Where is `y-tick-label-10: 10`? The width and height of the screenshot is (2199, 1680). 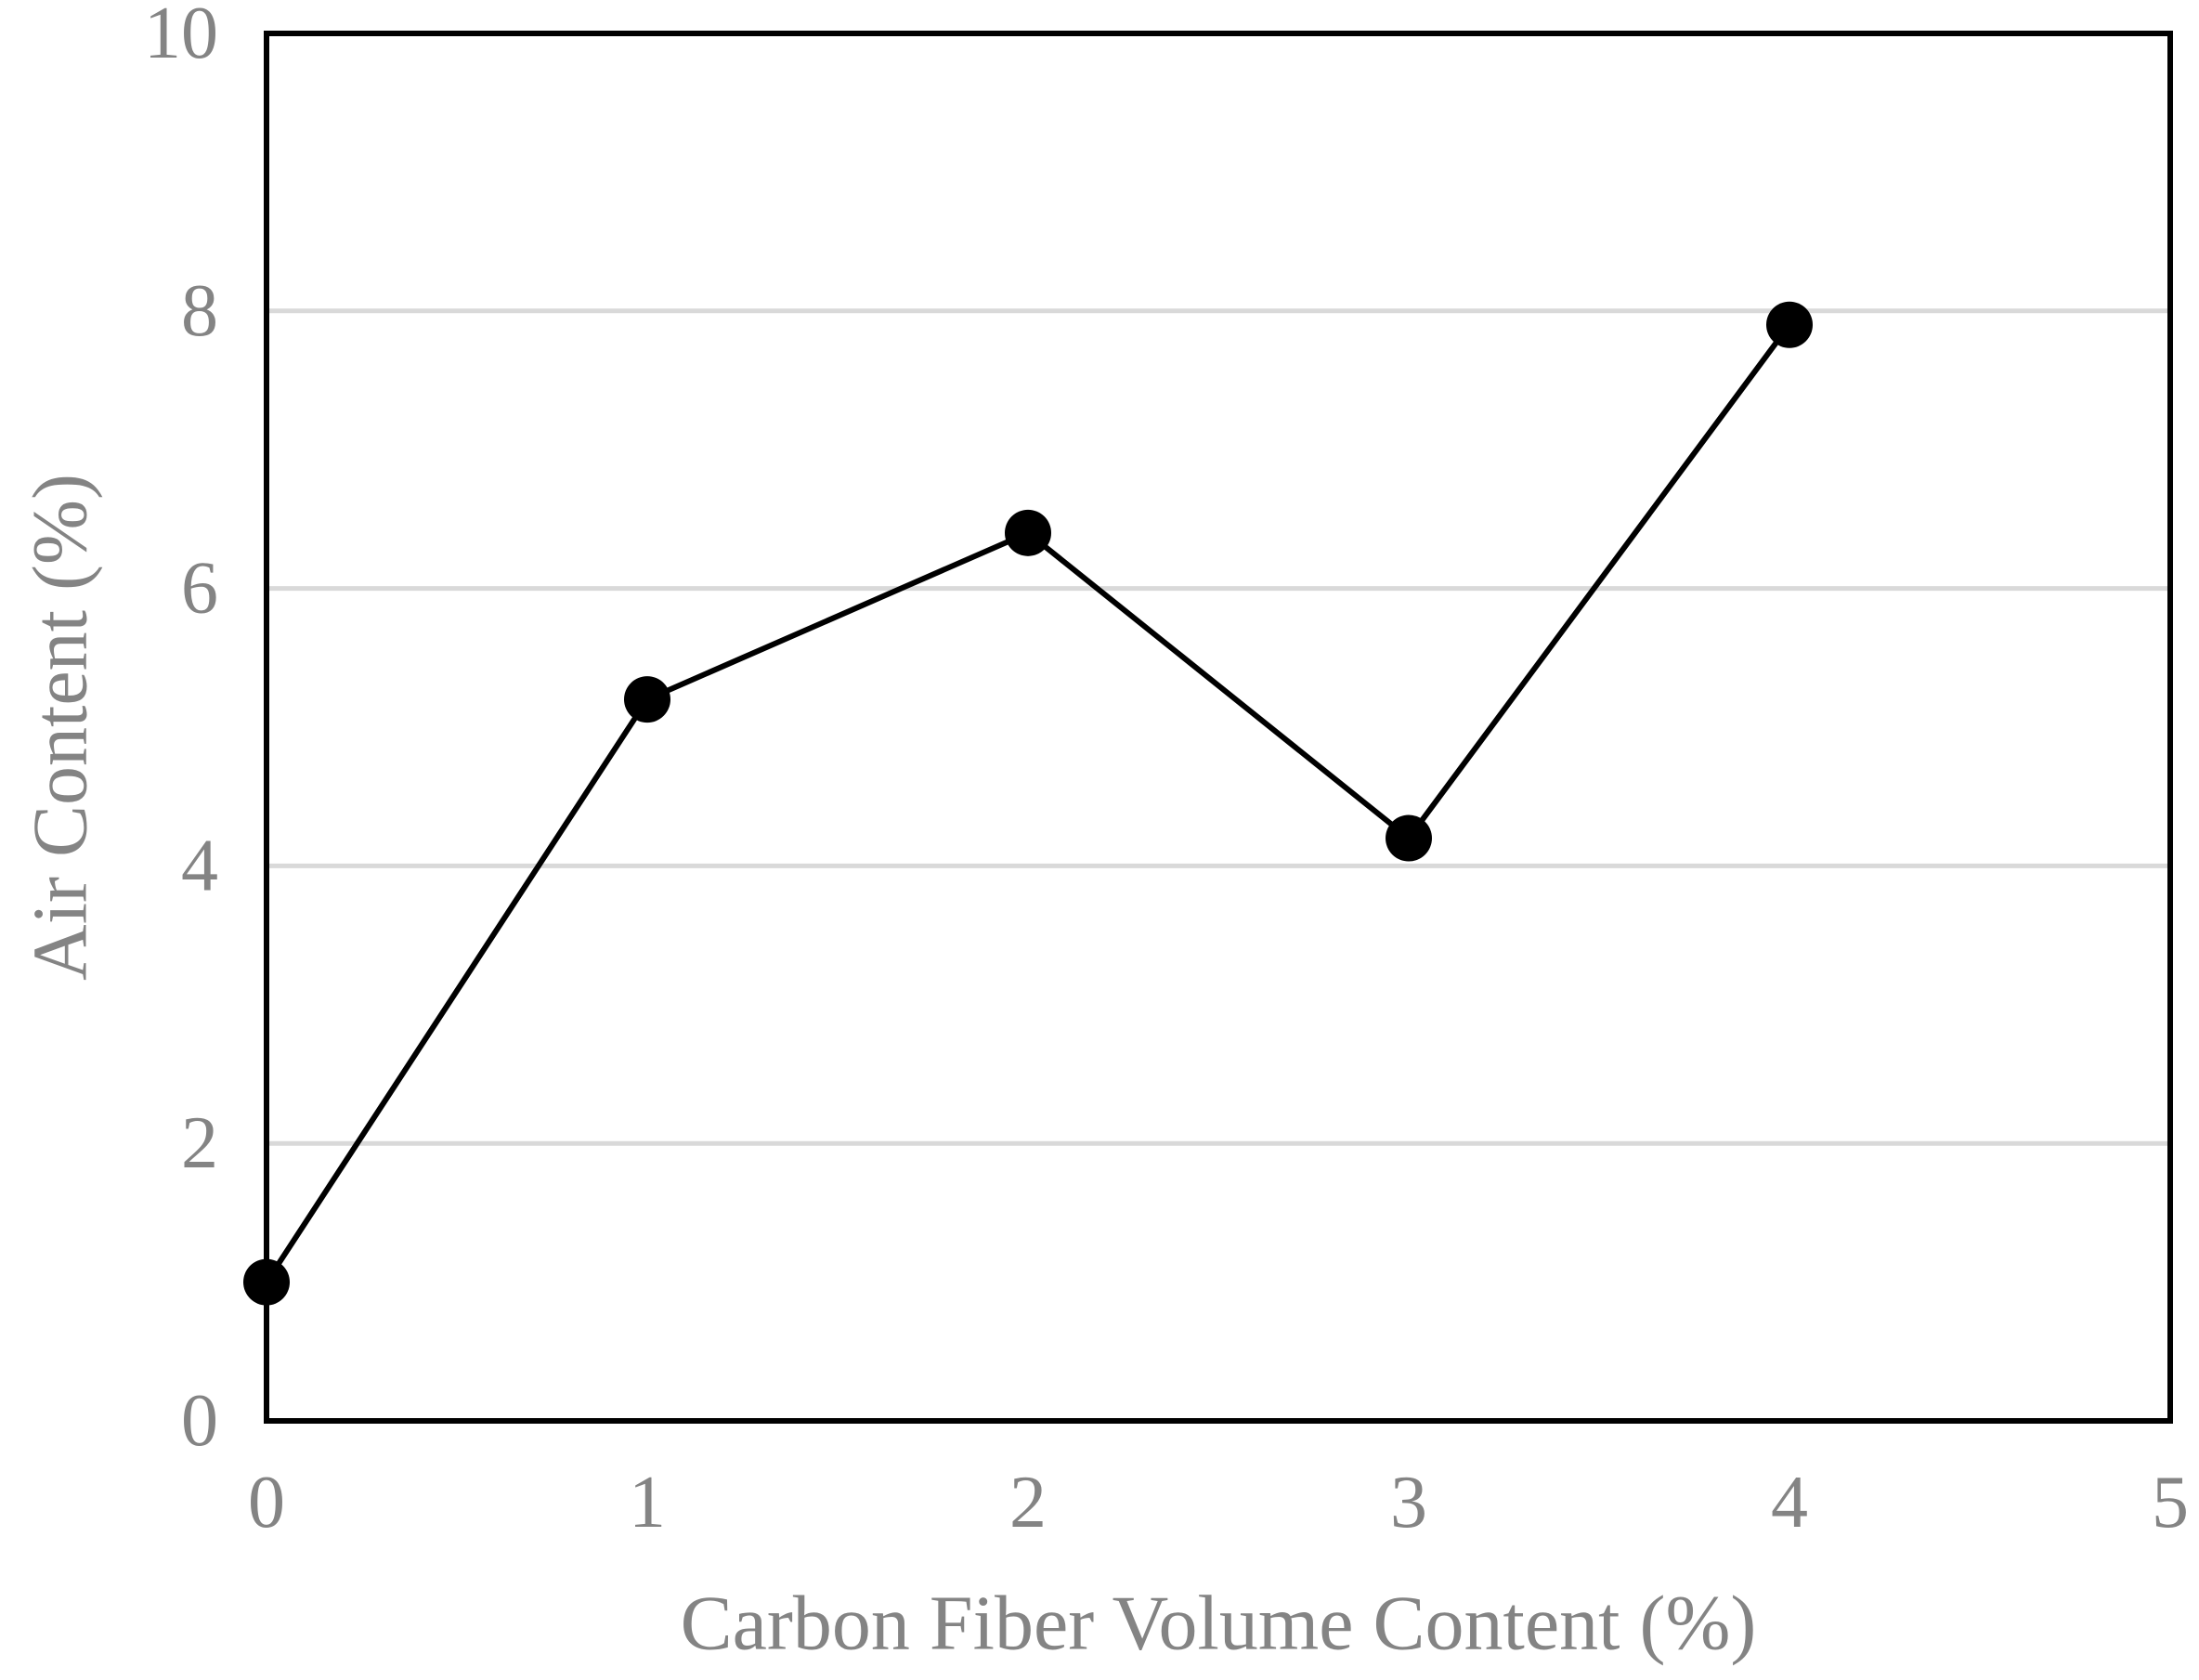 y-tick-label-10: 10 is located at coordinates (181, 37).